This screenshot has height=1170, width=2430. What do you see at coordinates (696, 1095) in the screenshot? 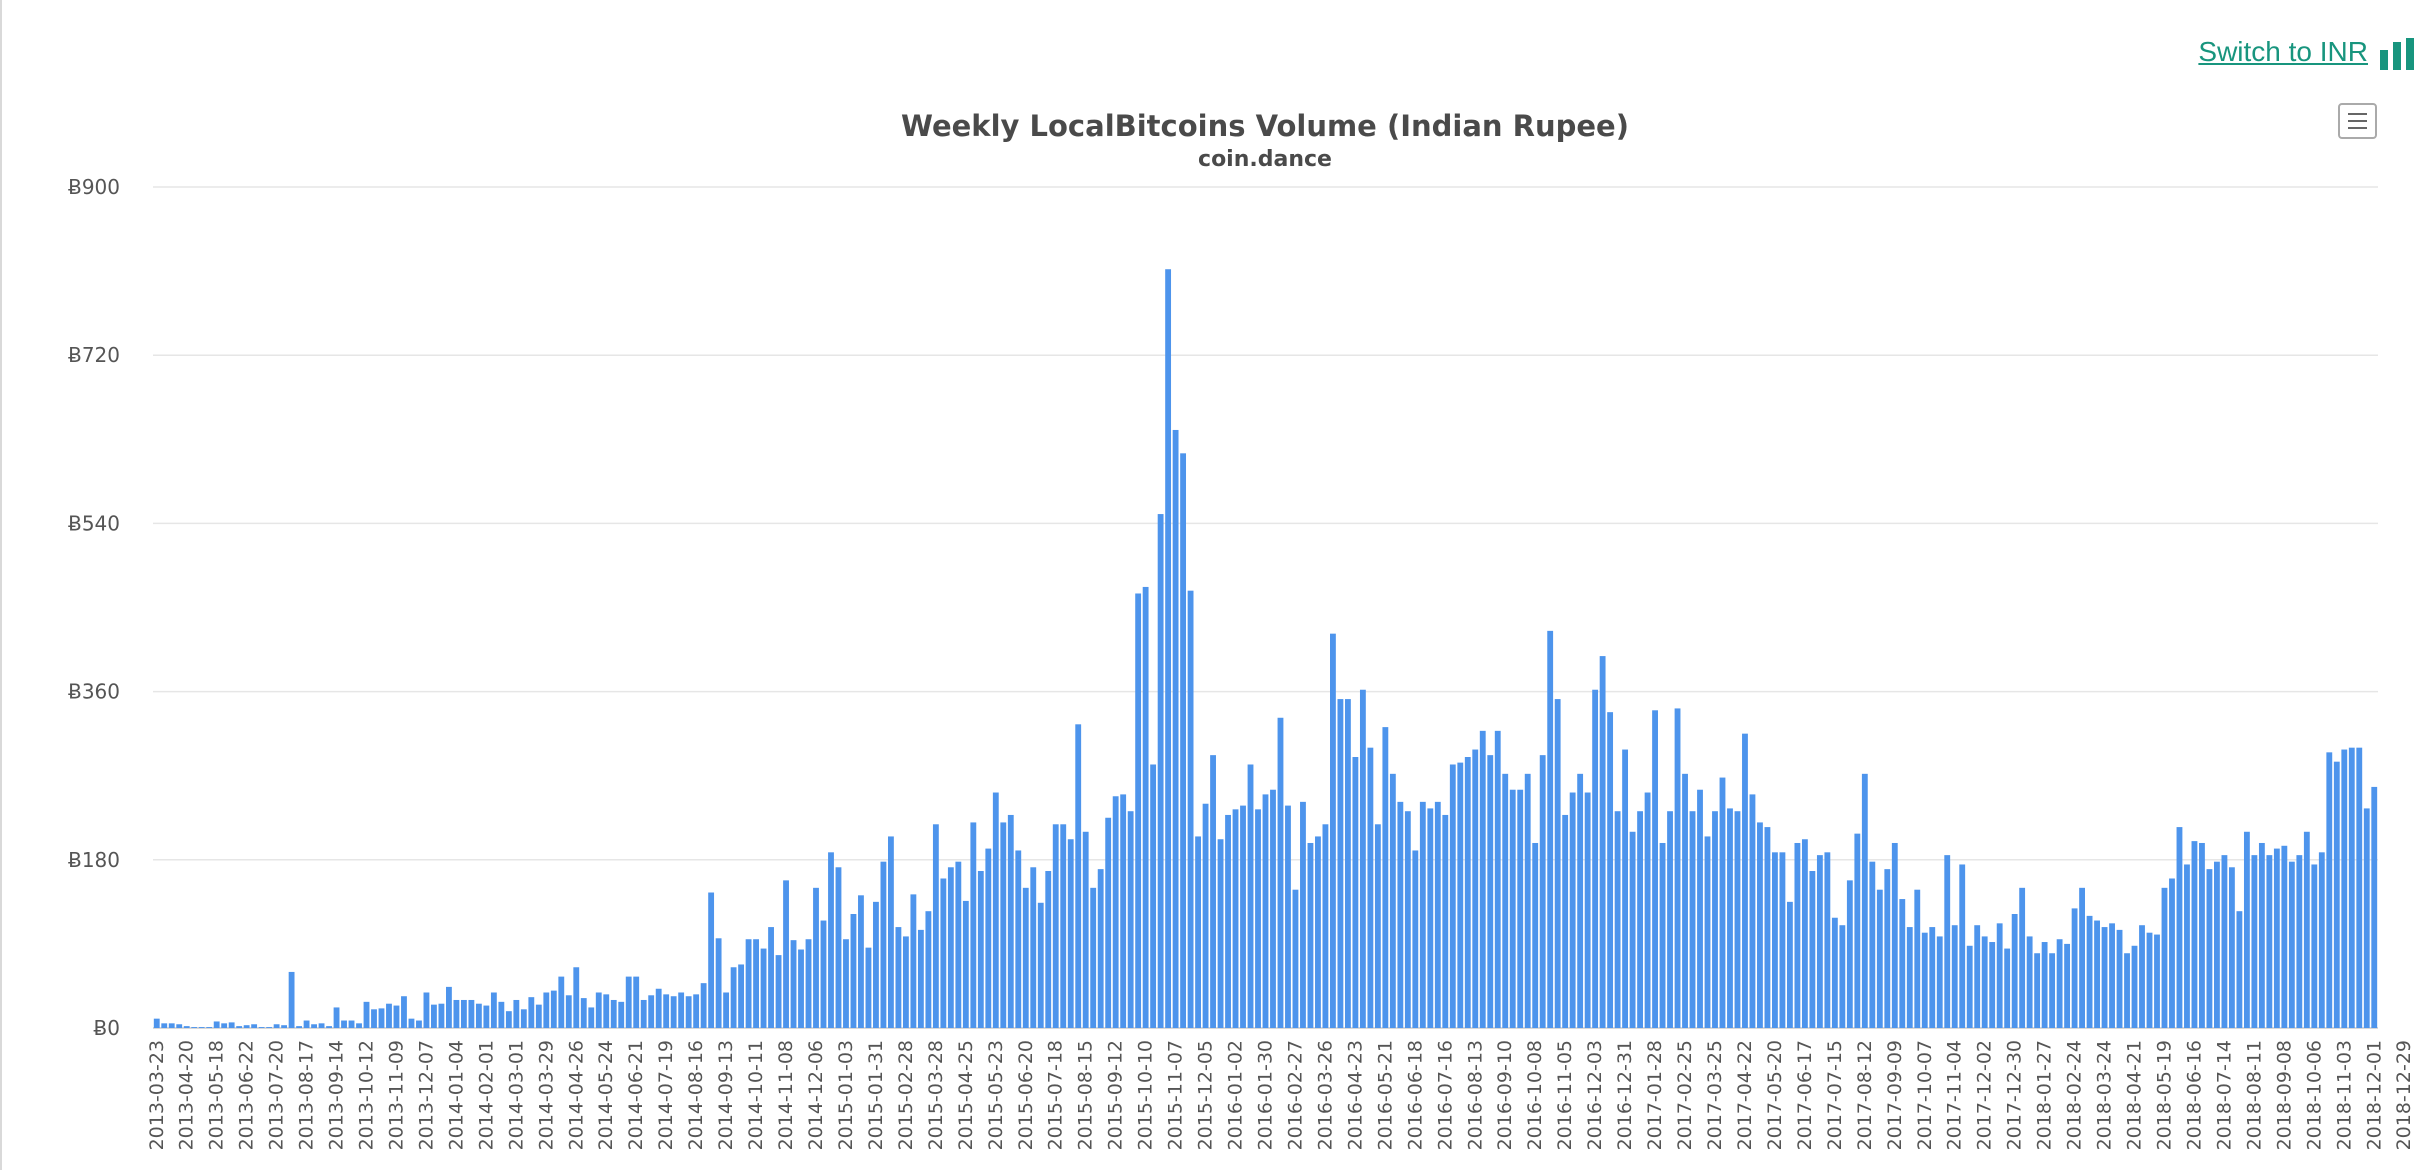
I see `x-tick-label: 2014-08-16` at bounding box center [696, 1095].